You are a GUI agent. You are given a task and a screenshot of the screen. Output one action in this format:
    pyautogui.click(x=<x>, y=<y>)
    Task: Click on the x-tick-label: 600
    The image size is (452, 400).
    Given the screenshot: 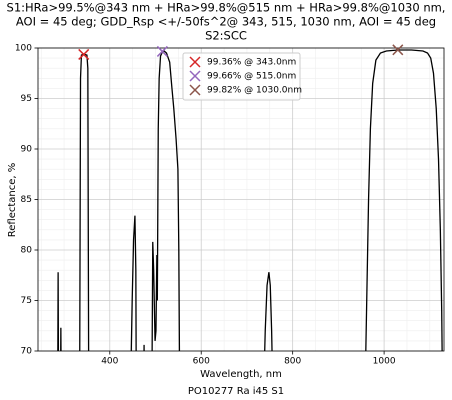 What is the action you would take?
    pyautogui.click(x=201, y=362)
    